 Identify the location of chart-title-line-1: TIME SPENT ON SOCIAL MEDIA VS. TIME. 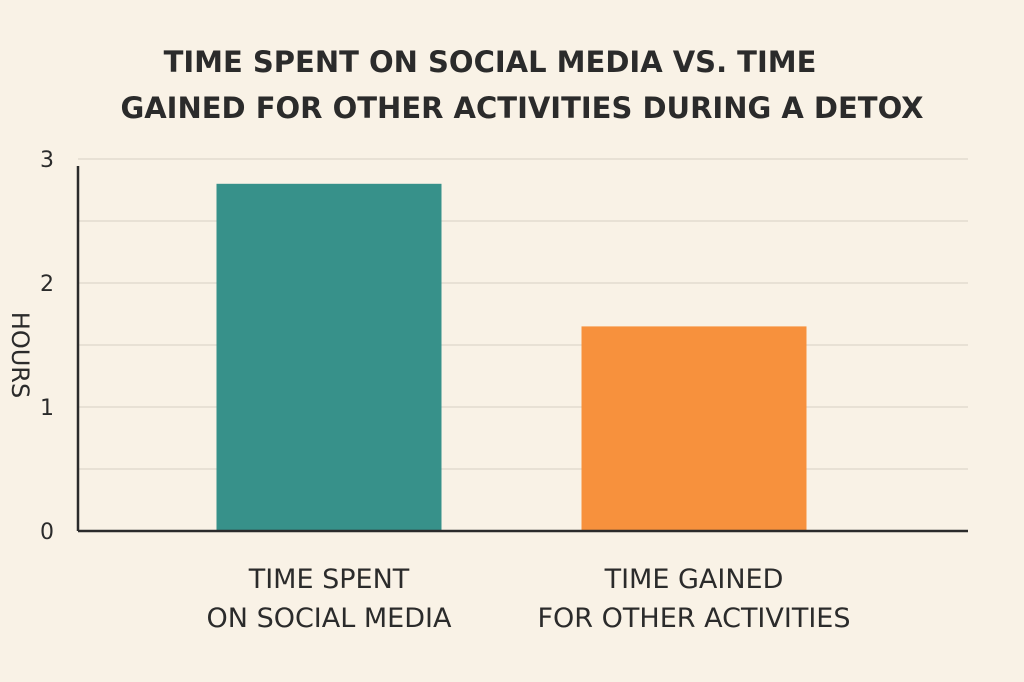
(490, 62).